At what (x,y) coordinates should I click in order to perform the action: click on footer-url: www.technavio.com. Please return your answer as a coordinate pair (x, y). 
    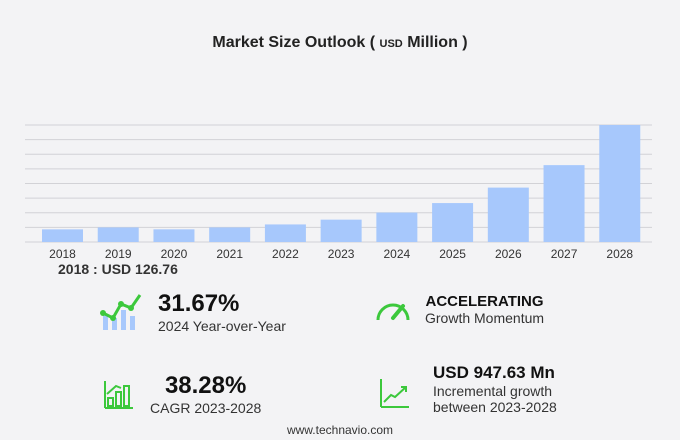
    Looking at the image, I should click on (340, 430).